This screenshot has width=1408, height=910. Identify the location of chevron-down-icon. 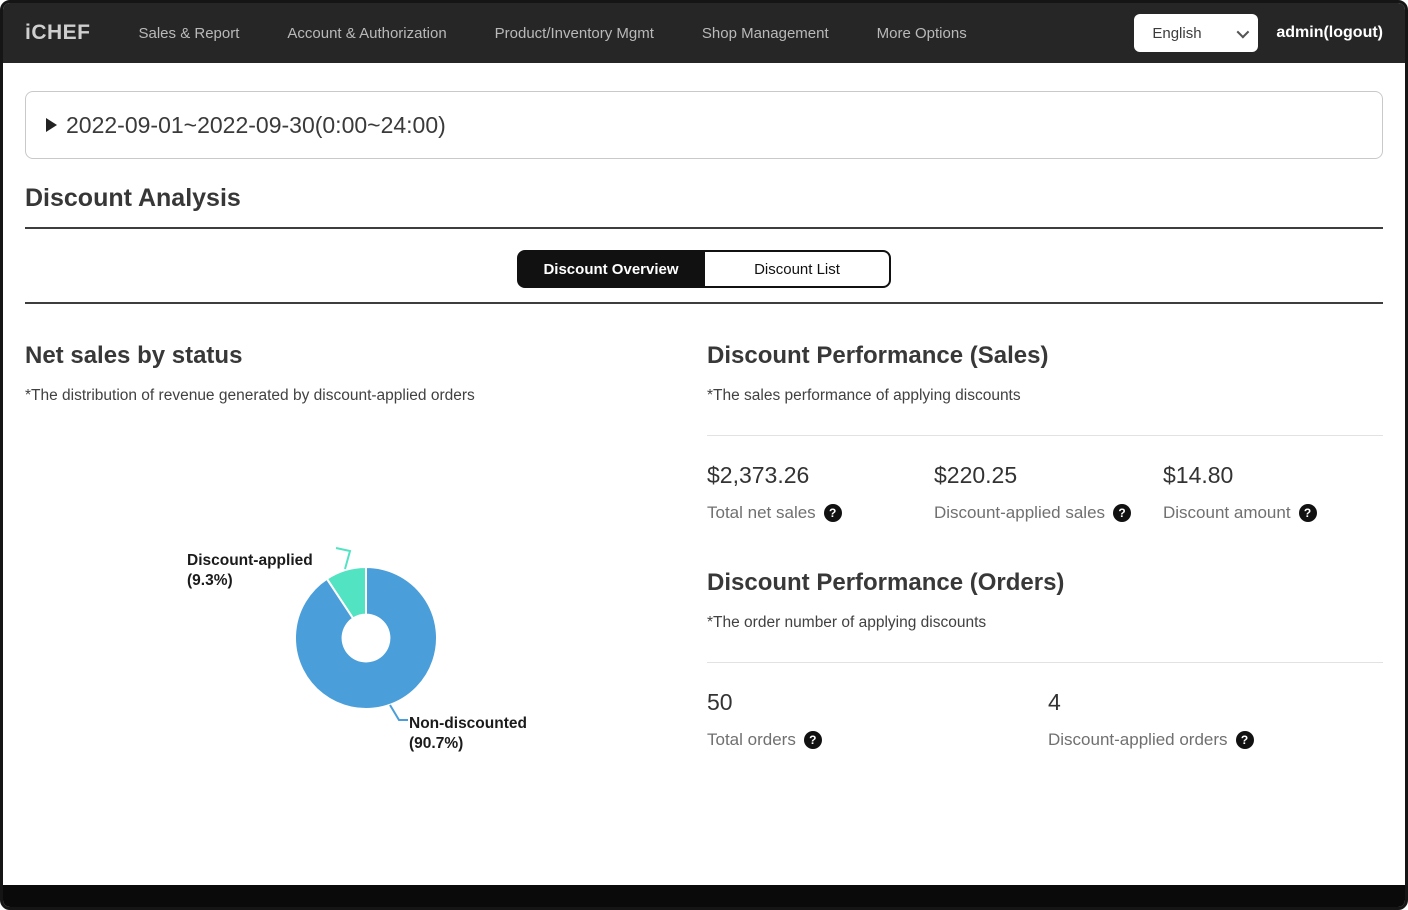
(1243, 31).